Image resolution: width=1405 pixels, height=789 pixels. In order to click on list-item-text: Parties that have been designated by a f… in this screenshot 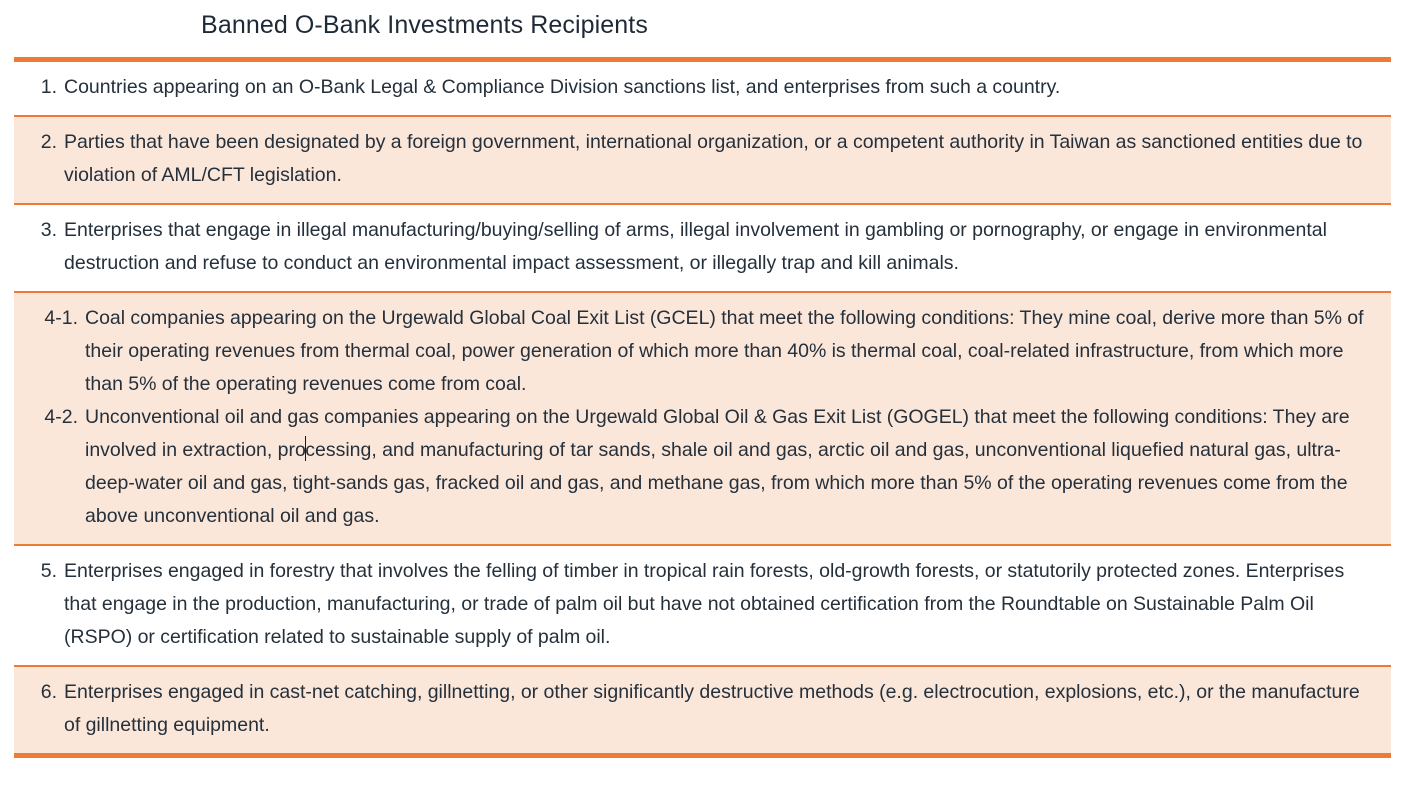, I will do `click(713, 158)`.